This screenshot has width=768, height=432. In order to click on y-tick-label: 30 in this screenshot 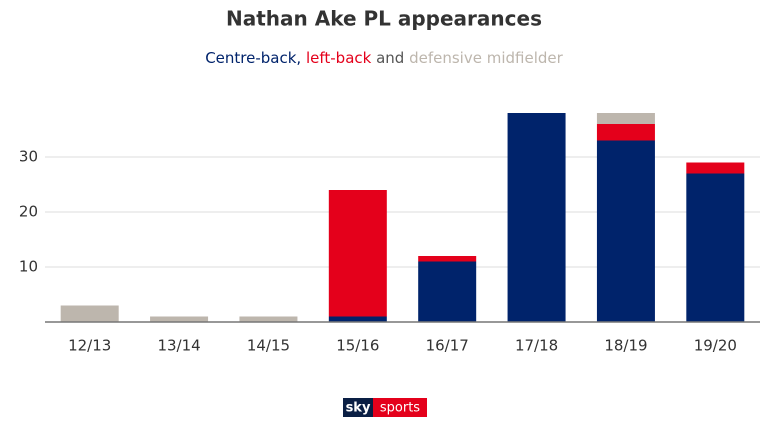, I will do `click(28, 157)`.